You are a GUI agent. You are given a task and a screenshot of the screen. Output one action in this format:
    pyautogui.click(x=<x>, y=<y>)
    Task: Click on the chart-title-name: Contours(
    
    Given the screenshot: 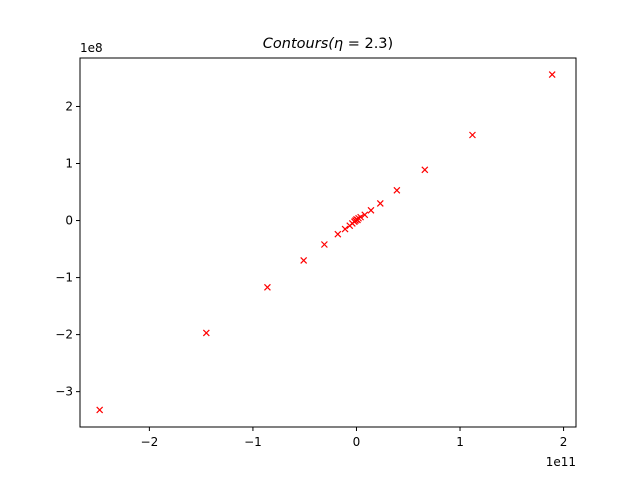 What is the action you would take?
    pyautogui.click(x=299, y=44)
    